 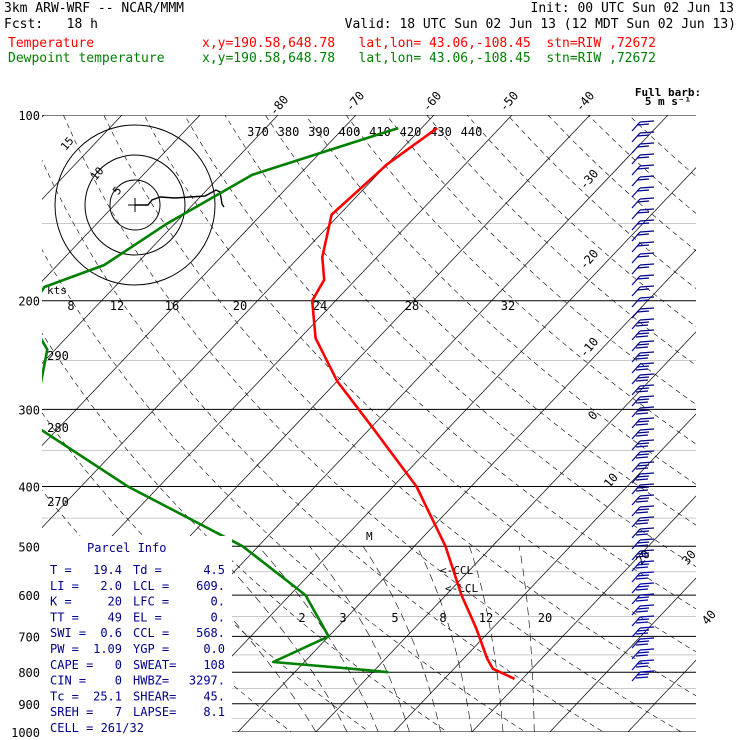 What do you see at coordinates (107, 696) in the screenshot?
I see `parcel-value: 25.1` at bounding box center [107, 696].